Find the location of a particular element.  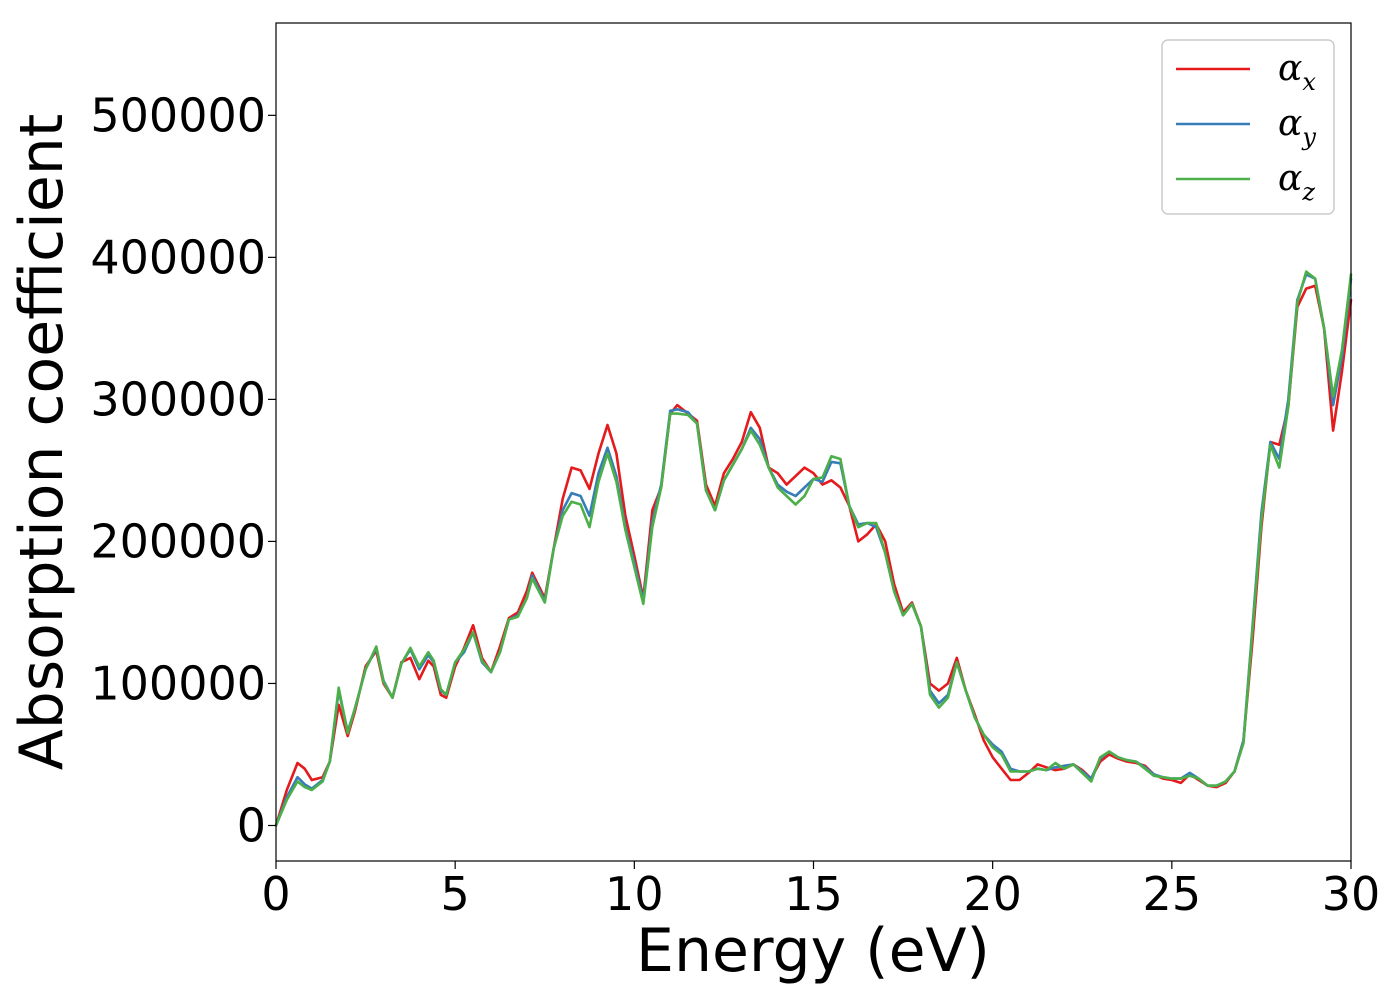

y-axis-title: Absorption coefficient is located at coordinates (42, 442).